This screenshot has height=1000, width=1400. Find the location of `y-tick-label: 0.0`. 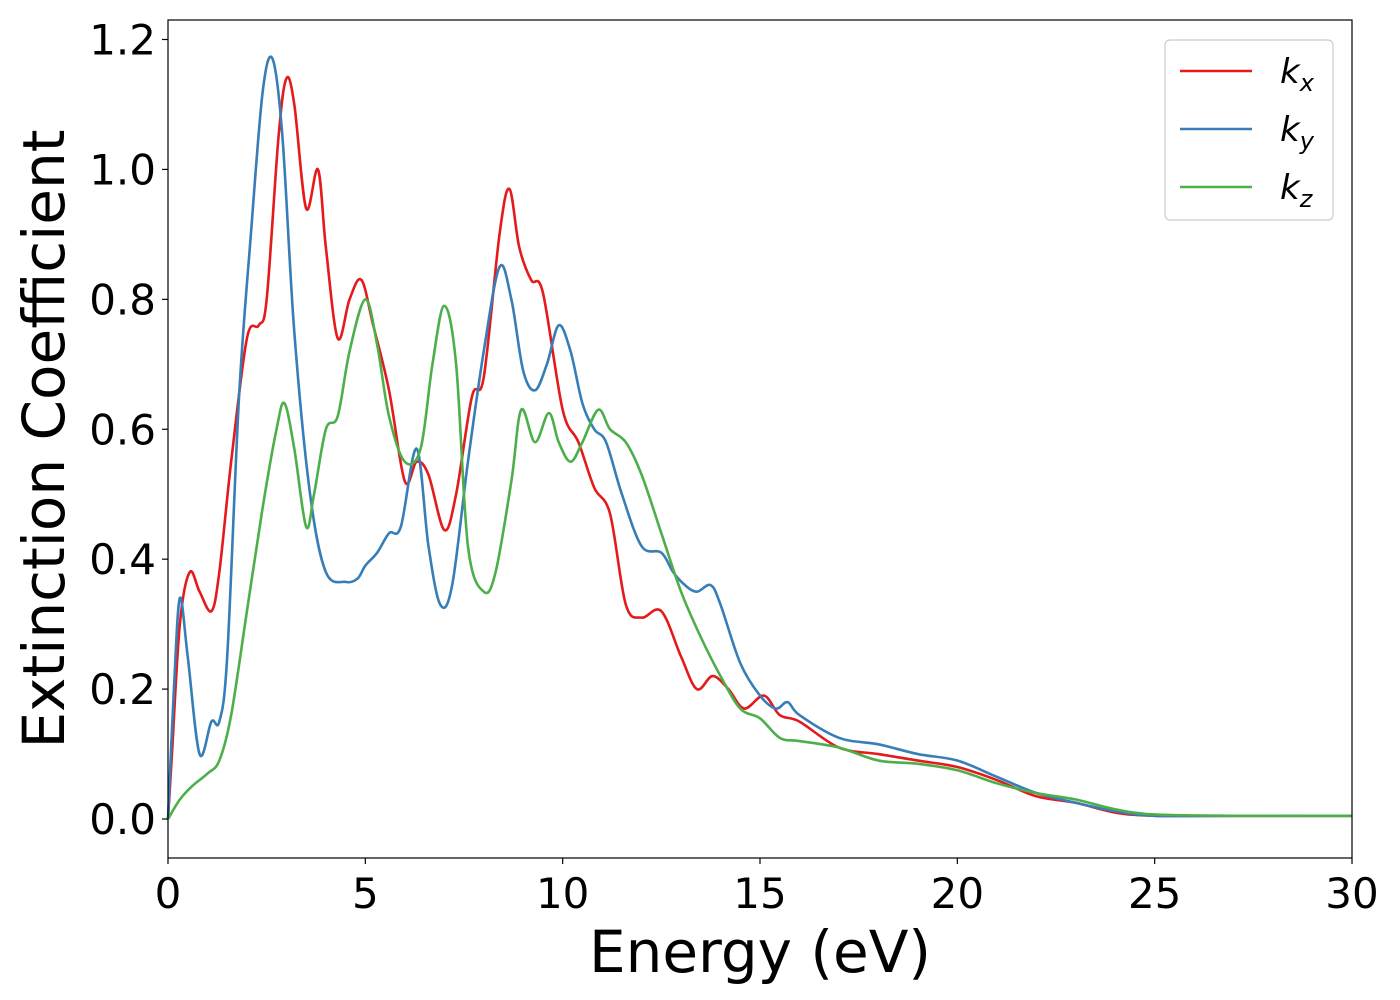

y-tick-label: 0.0 is located at coordinates (122, 819).